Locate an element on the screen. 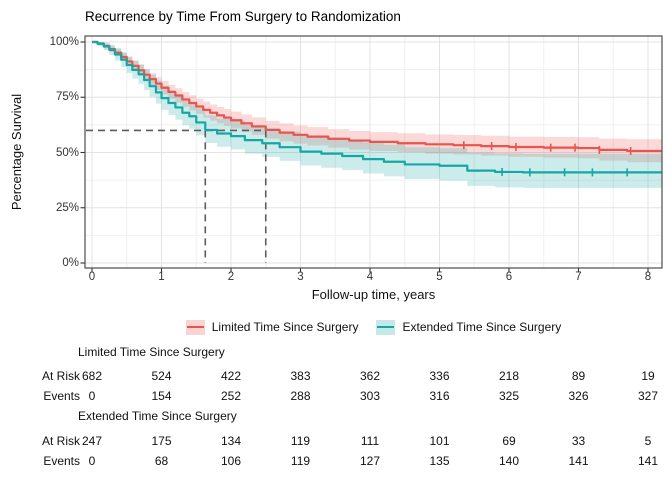  risk-count: 303 is located at coordinates (370, 396).